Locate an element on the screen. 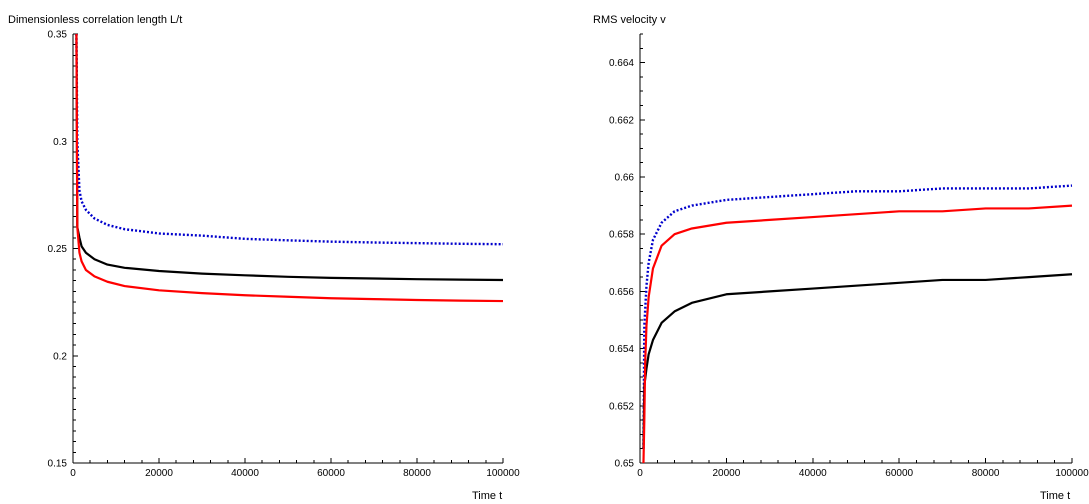 This screenshot has height=504, width=1089. y-tick-label: 0.35 is located at coordinates (58, 35).